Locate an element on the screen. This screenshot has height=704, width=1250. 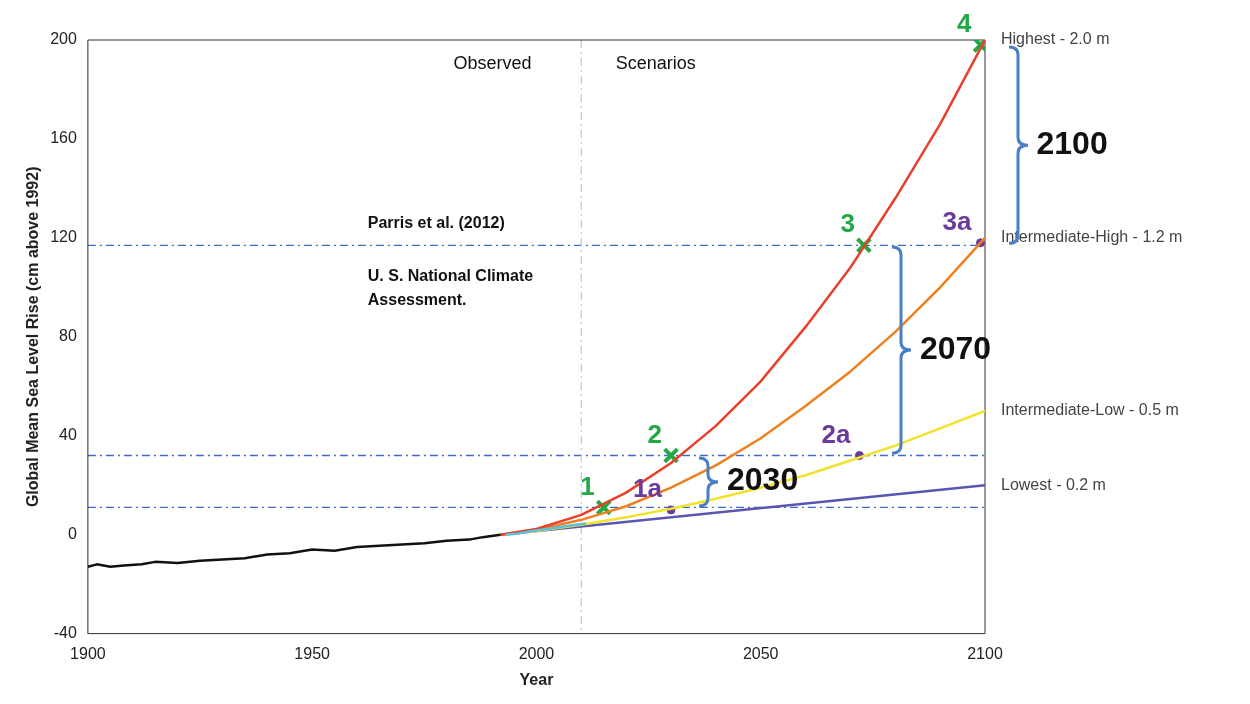
y-tick-label: 0 is located at coordinates (72, 534).